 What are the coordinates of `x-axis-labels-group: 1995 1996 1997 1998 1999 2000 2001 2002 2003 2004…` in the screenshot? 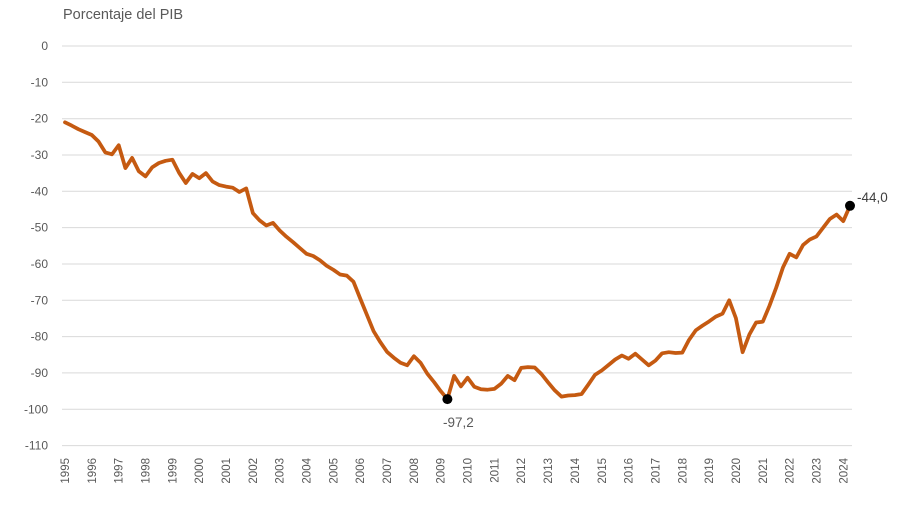 It's located at (455, 470).